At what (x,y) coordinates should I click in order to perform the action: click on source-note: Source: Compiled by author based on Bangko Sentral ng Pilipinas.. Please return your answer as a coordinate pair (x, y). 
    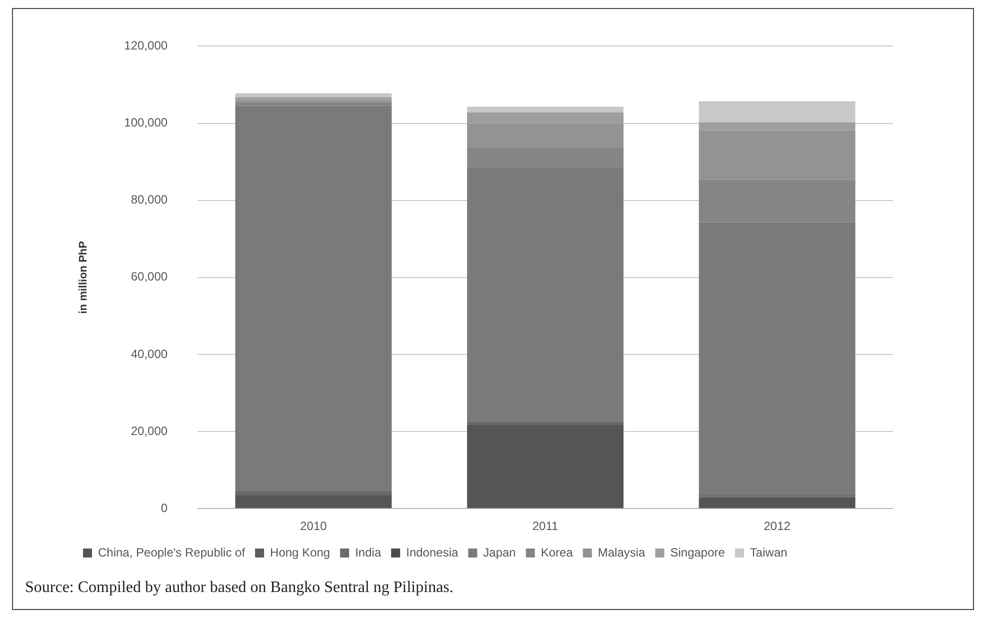
    Looking at the image, I should click on (239, 588).